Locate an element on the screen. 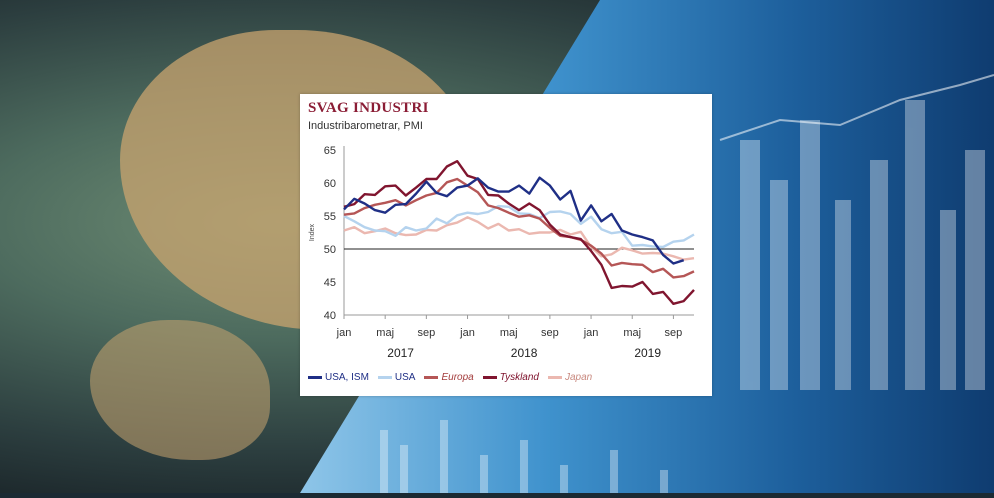 The width and height of the screenshot is (994, 498). y-axis-label: Index is located at coordinates (312, 232).